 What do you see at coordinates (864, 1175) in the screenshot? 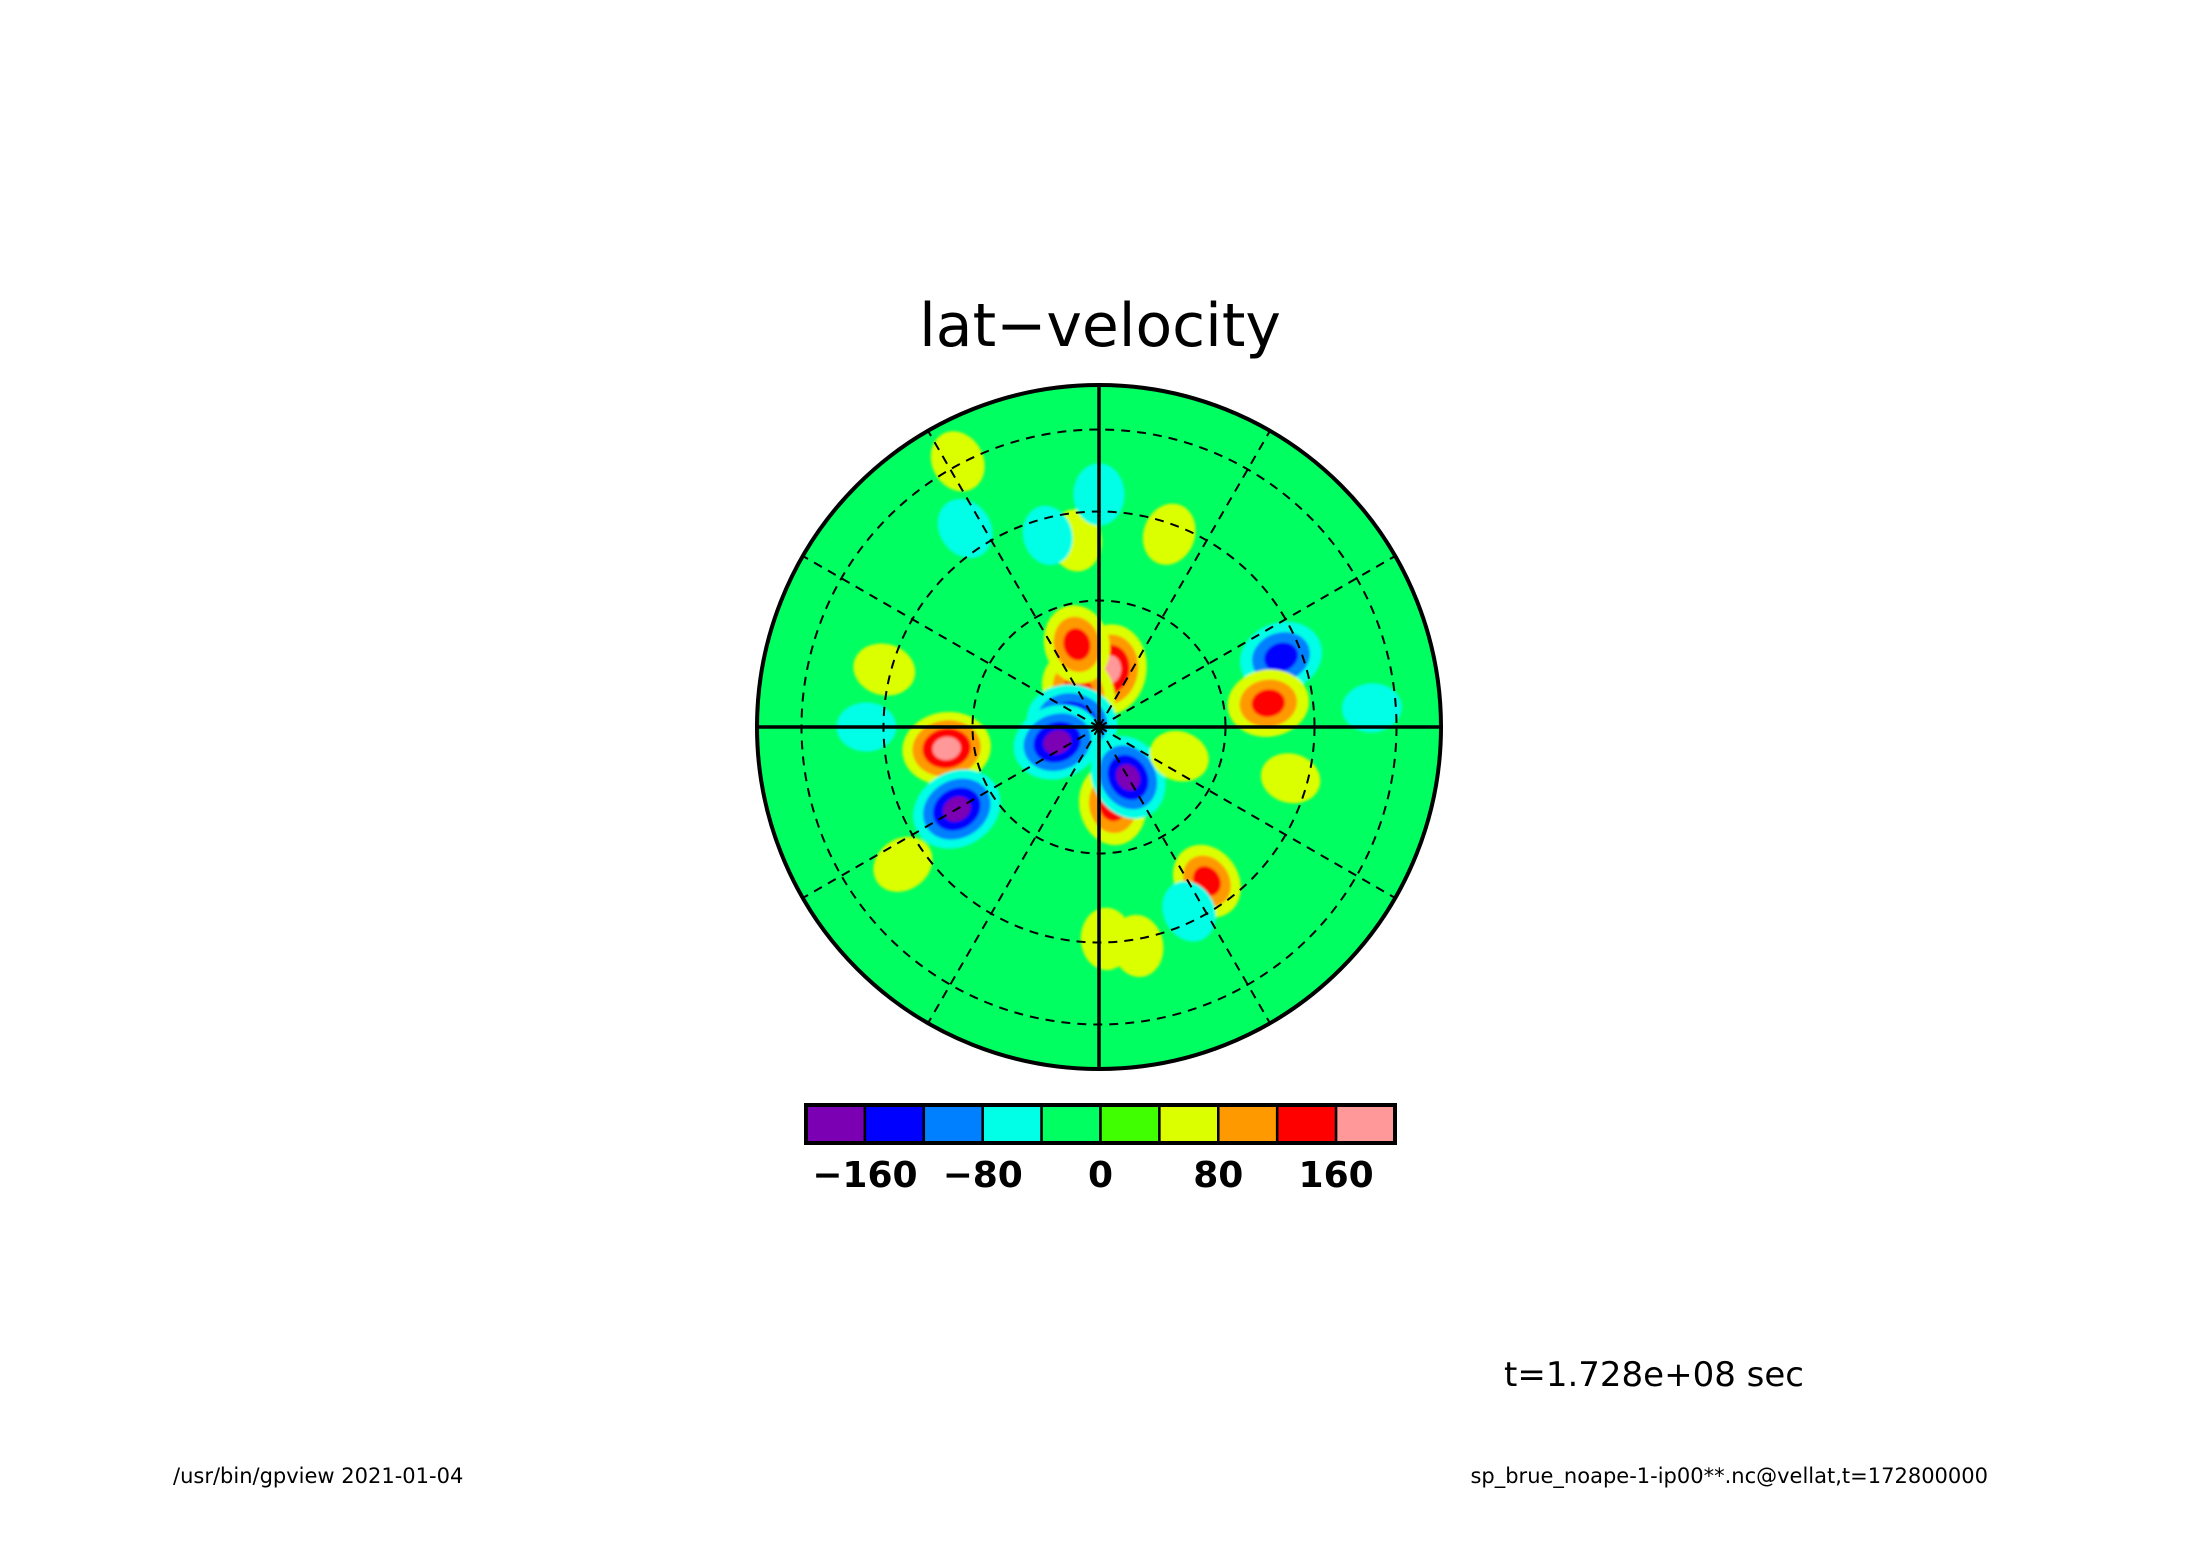
I see `colorbar-tick-label: −160` at bounding box center [864, 1175].